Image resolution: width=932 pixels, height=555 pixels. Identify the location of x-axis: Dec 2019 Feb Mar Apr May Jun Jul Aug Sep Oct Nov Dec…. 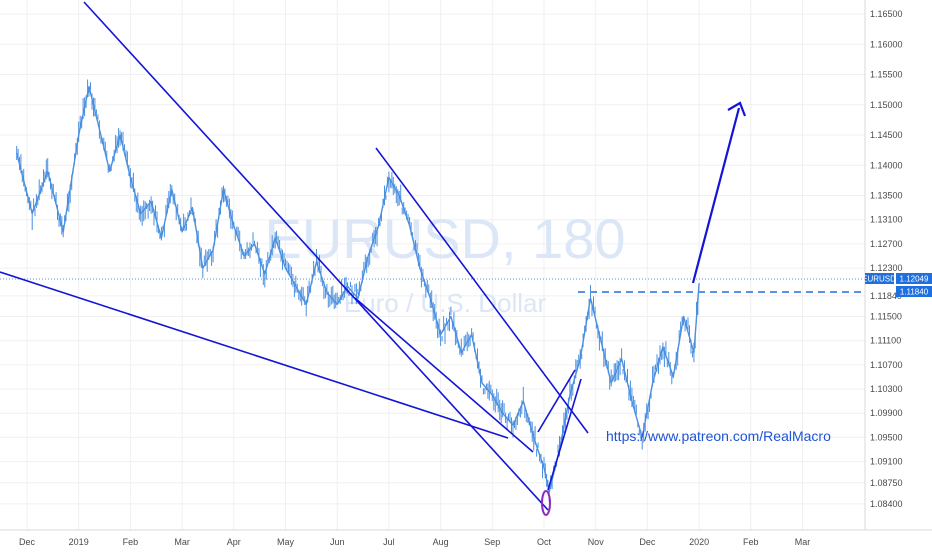
(414, 542).